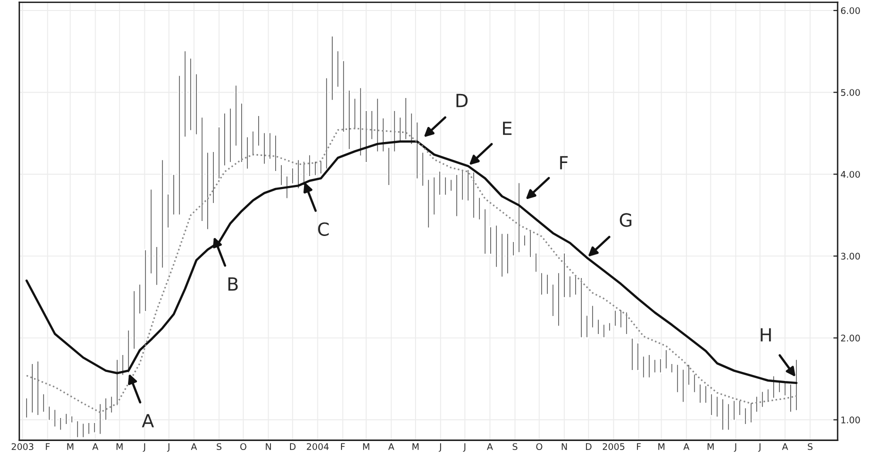  What do you see at coordinates (323, 229) in the screenshot?
I see `annotation: C` at bounding box center [323, 229].